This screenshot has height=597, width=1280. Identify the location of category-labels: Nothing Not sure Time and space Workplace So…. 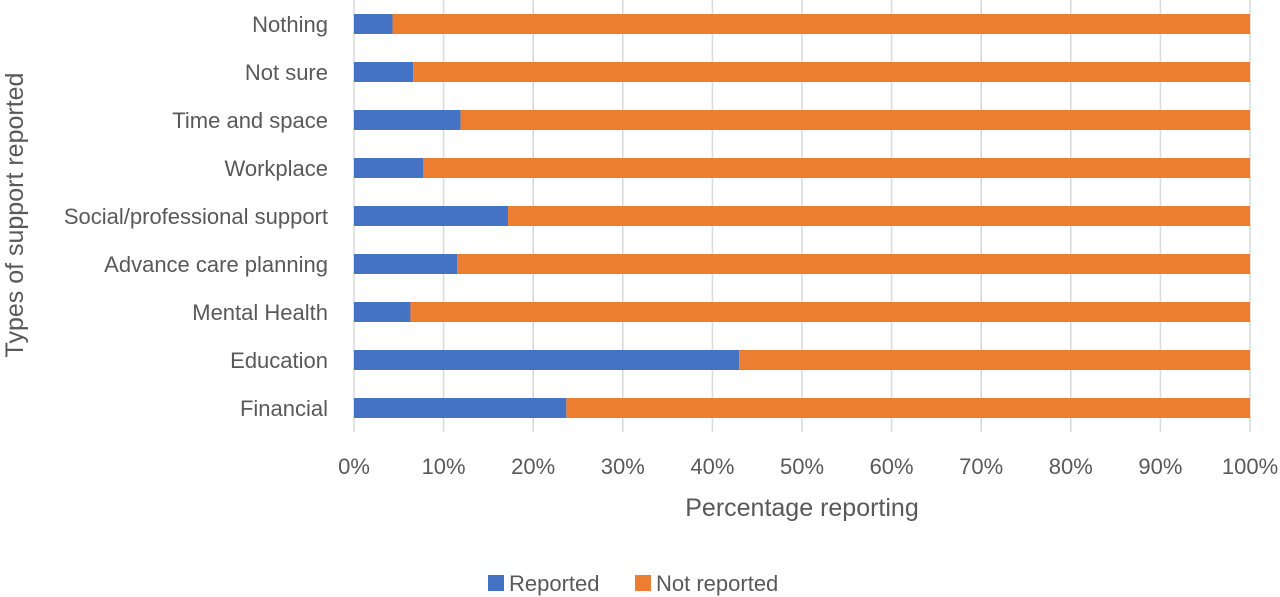
(196, 216).